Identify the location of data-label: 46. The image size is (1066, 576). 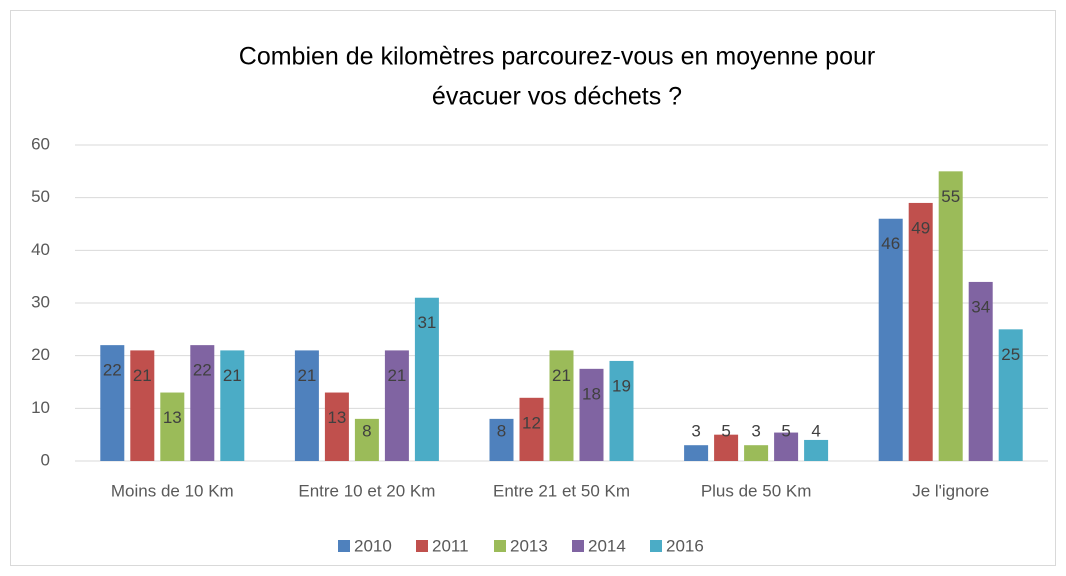
(890, 243).